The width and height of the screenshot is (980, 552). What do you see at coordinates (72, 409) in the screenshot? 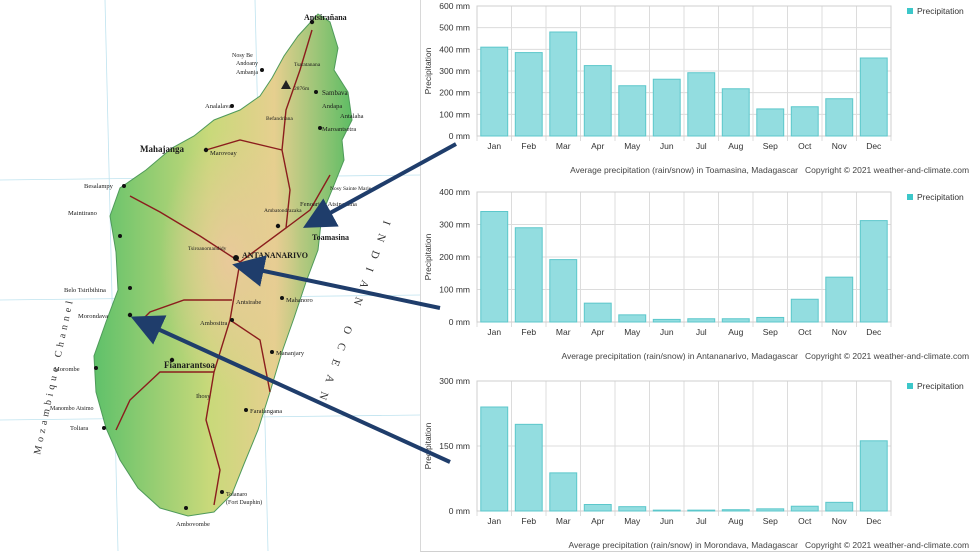
I see `label-manombo: Manombo Atsimo` at bounding box center [72, 409].